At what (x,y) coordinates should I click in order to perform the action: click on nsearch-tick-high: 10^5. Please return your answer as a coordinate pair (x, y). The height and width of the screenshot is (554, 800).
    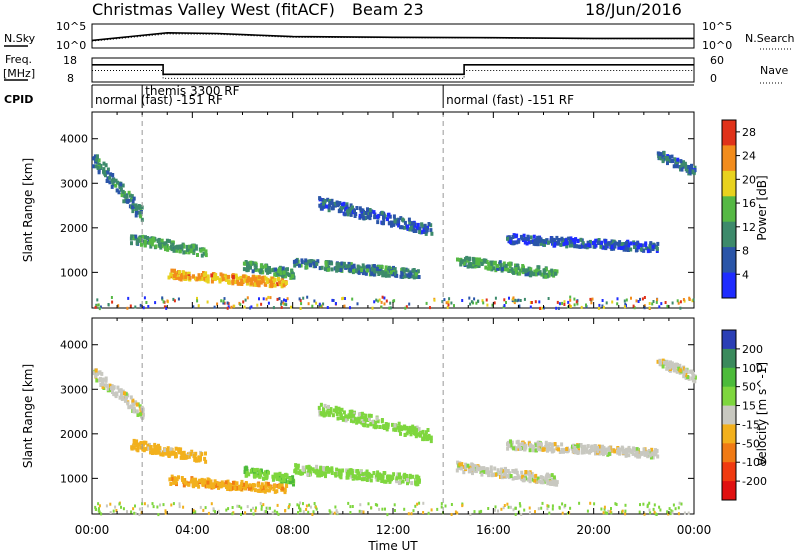
    Looking at the image, I should click on (717, 26).